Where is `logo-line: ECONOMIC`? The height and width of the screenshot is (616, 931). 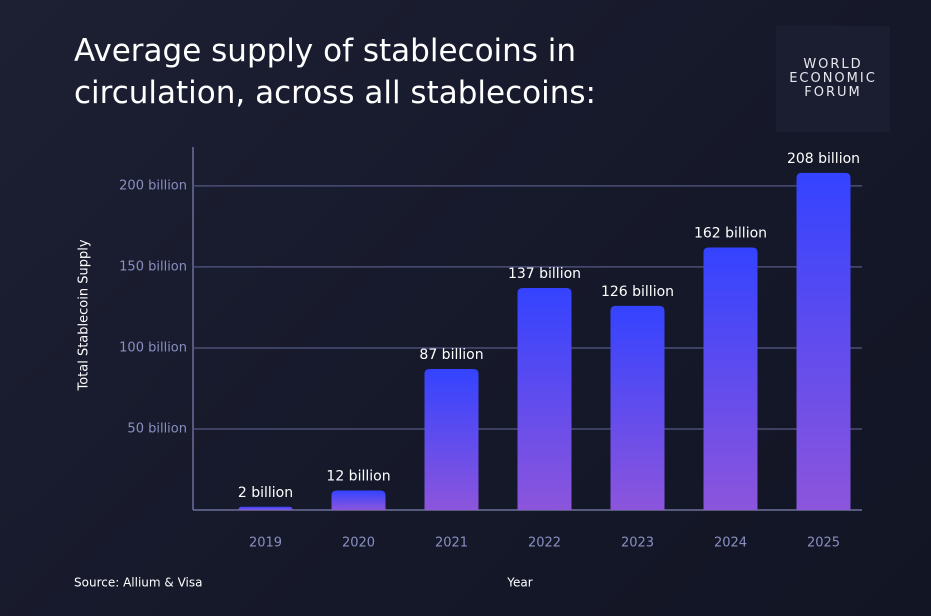
logo-line: ECONOMIC is located at coordinates (833, 78).